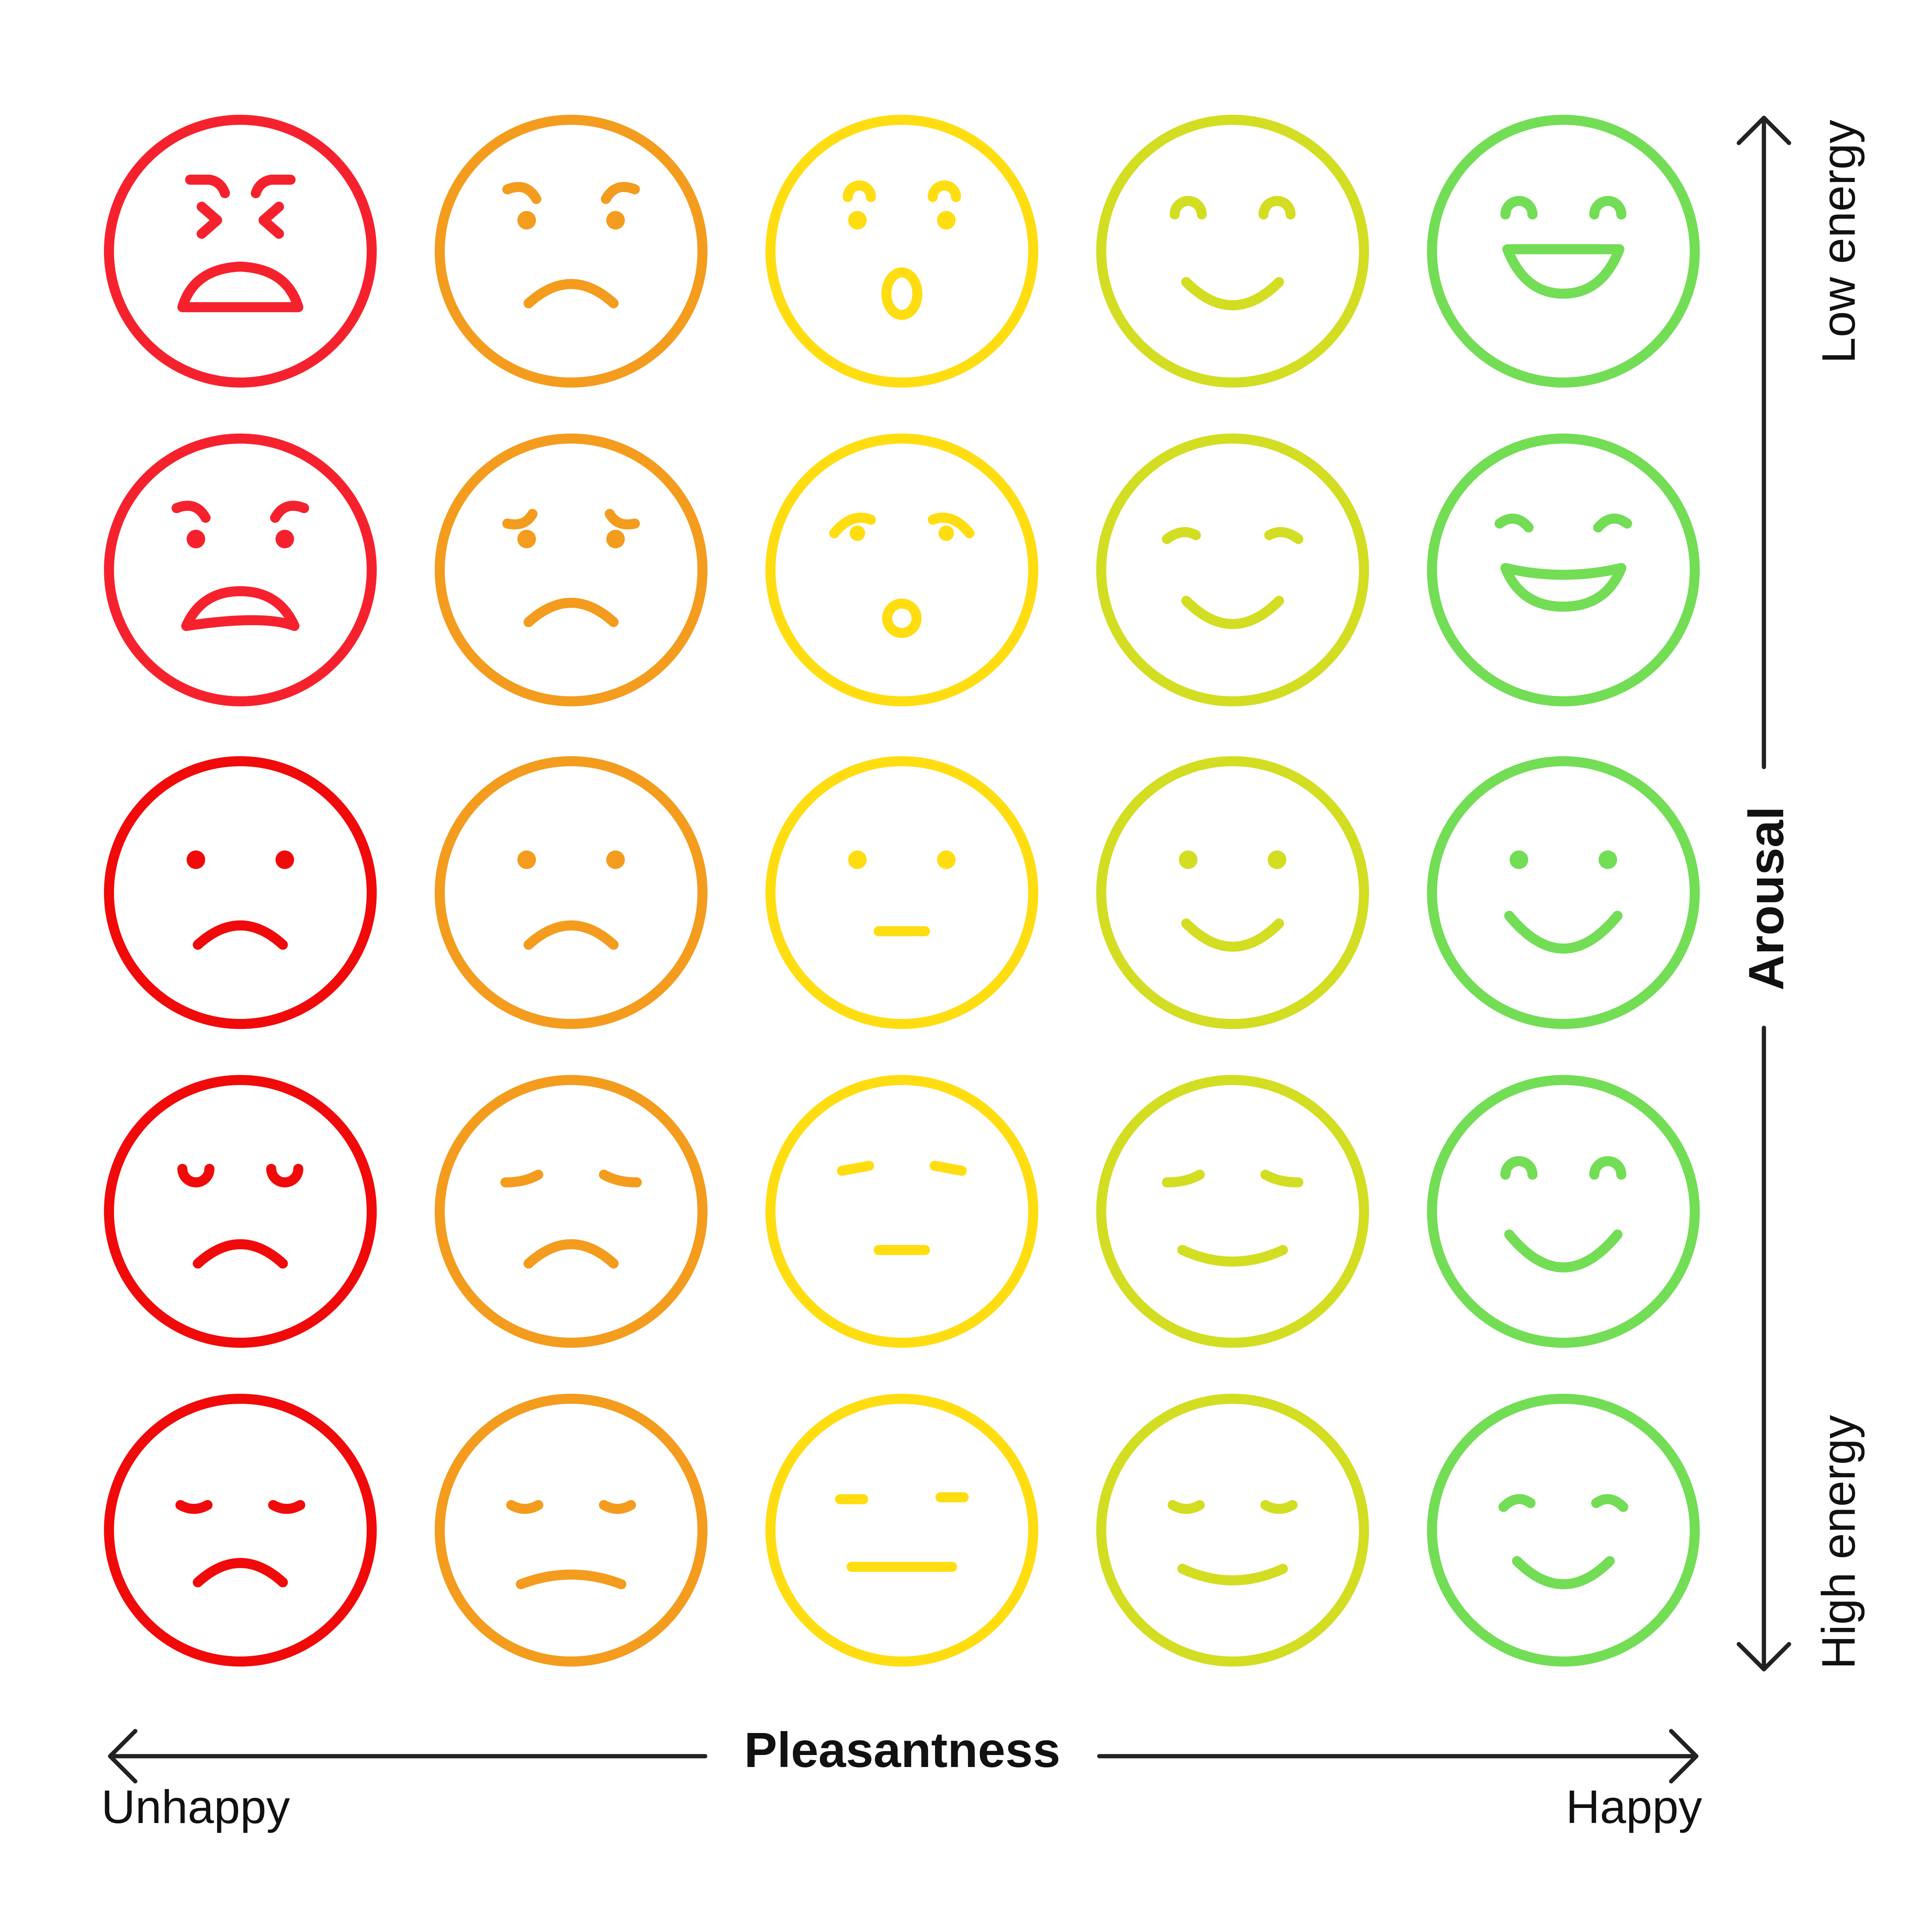  I want to click on face-calm, so click(1233, 1531).